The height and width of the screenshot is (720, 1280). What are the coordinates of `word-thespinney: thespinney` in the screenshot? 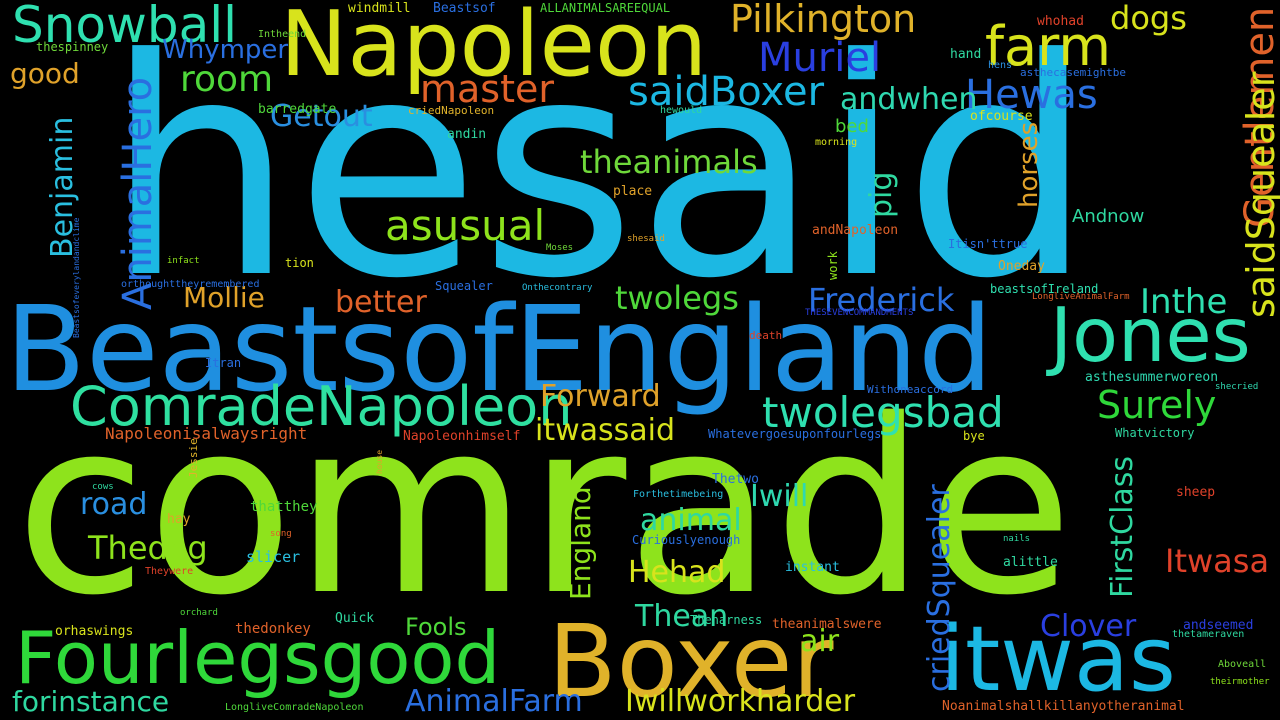 It's located at (72, 47).